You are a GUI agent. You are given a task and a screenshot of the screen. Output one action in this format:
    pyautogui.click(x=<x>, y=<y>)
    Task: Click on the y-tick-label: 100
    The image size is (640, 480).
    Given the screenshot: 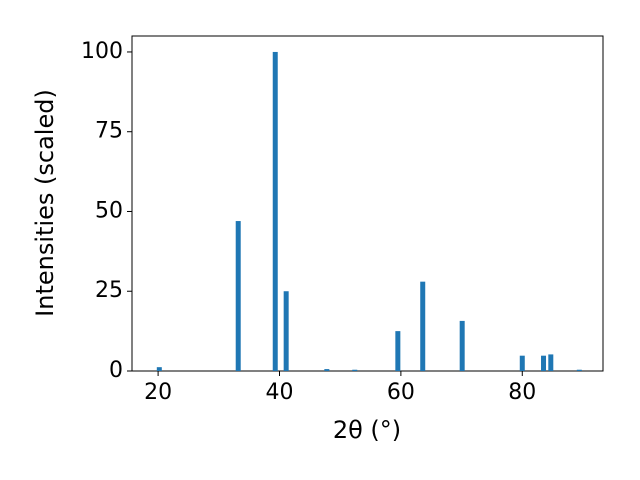 What is the action you would take?
    pyautogui.click(x=102, y=51)
    